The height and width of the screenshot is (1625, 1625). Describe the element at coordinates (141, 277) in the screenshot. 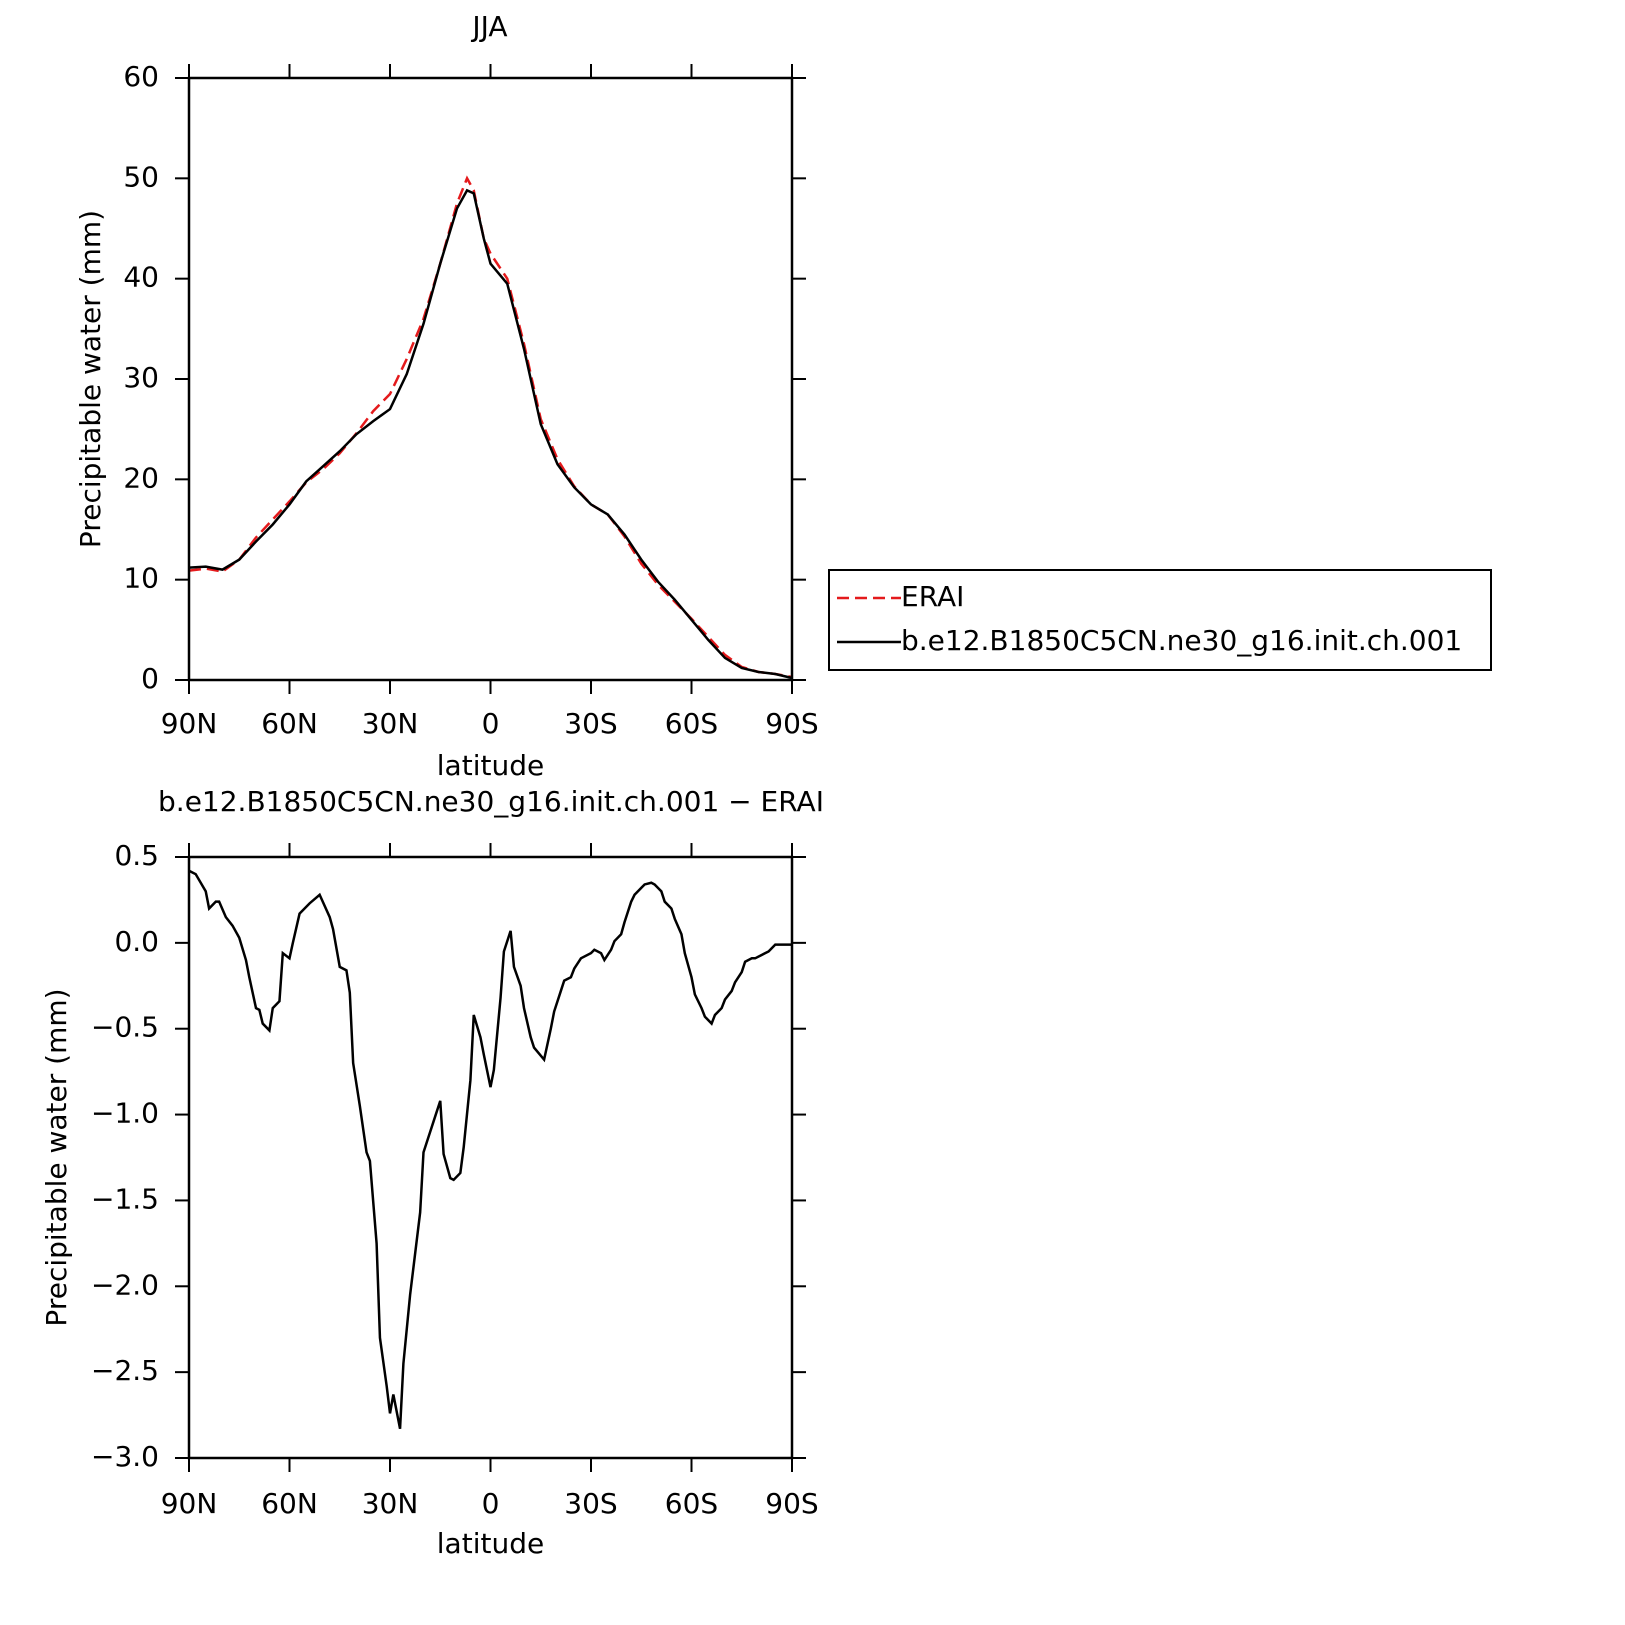

I see `y-tick-label: 40` at that location.